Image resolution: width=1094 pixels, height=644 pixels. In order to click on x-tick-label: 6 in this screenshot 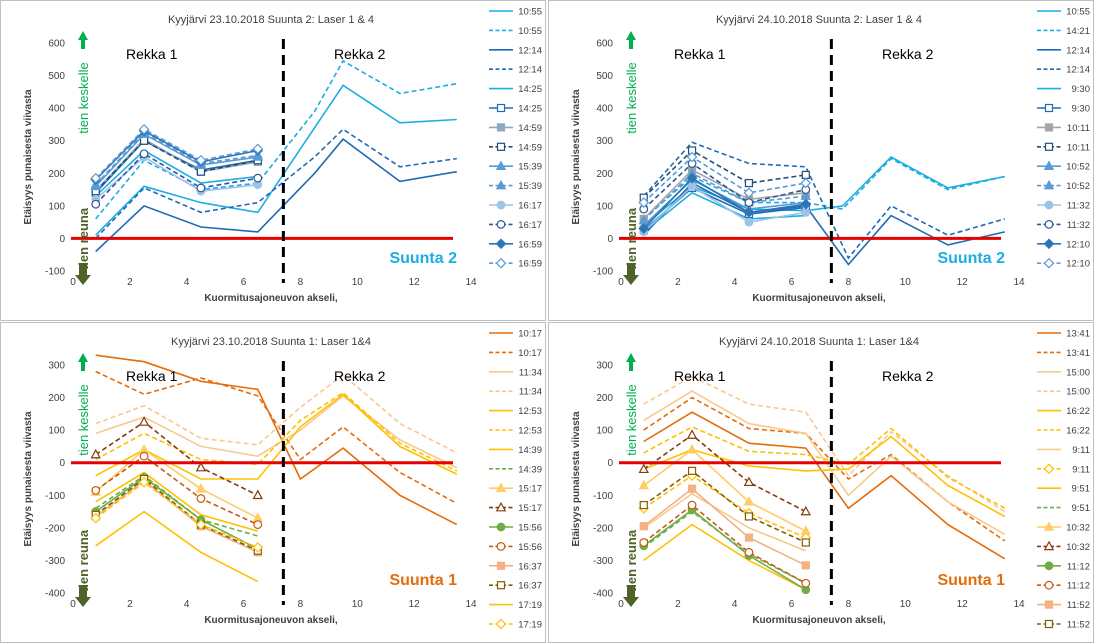, I will do `click(792, 604)`.